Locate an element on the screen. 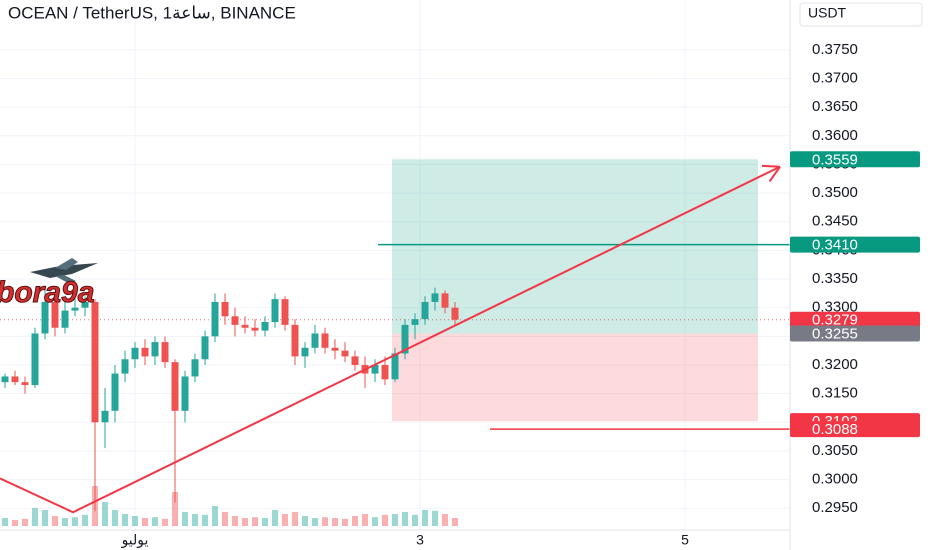 Image resolution: width=932 pixels, height=550 pixels. price-tag-label: 0.3088 is located at coordinates (835, 429).